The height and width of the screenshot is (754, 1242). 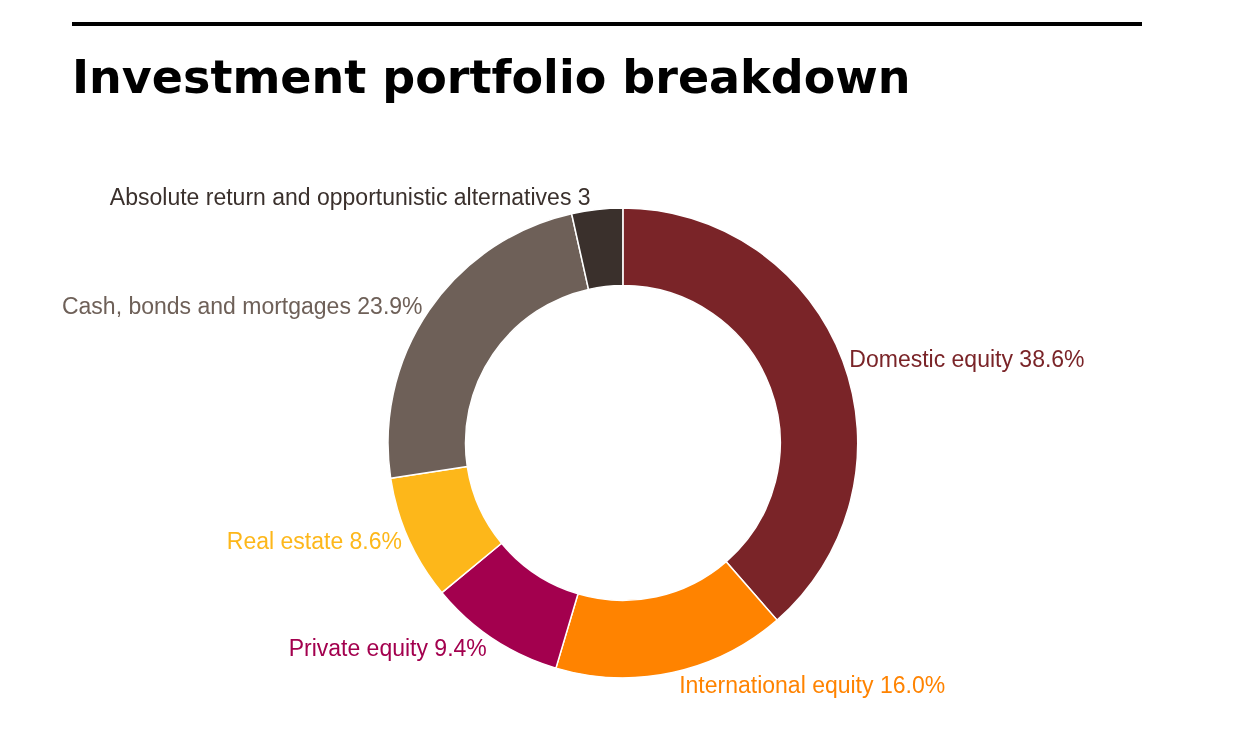 What do you see at coordinates (350, 196) in the screenshot?
I see `slice-label: Absolute return and opportunistic alternatives 3` at bounding box center [350, 196].